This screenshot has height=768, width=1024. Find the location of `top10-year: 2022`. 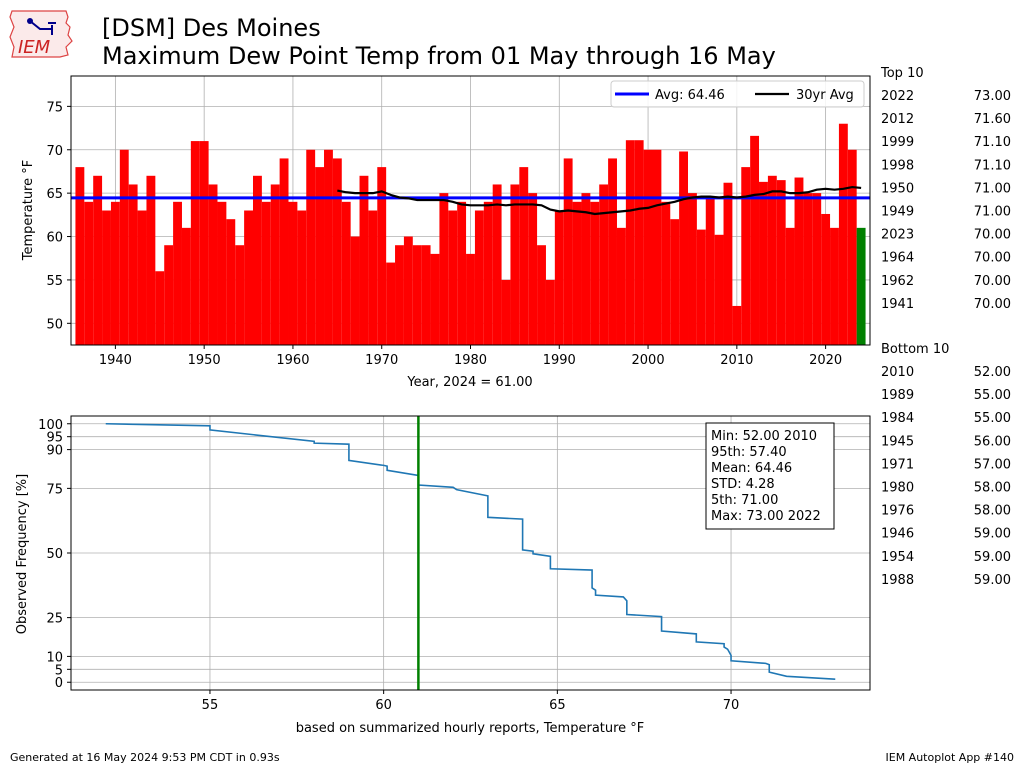

top10-year: 2022 is located at coordinates (897, 96).